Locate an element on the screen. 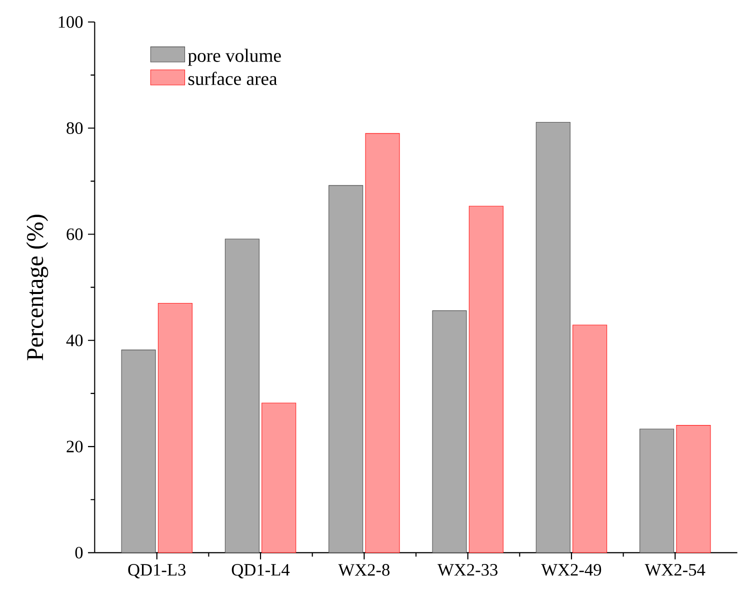  x-tick-label: QD1-L4 is located at coordinates (261, 571).